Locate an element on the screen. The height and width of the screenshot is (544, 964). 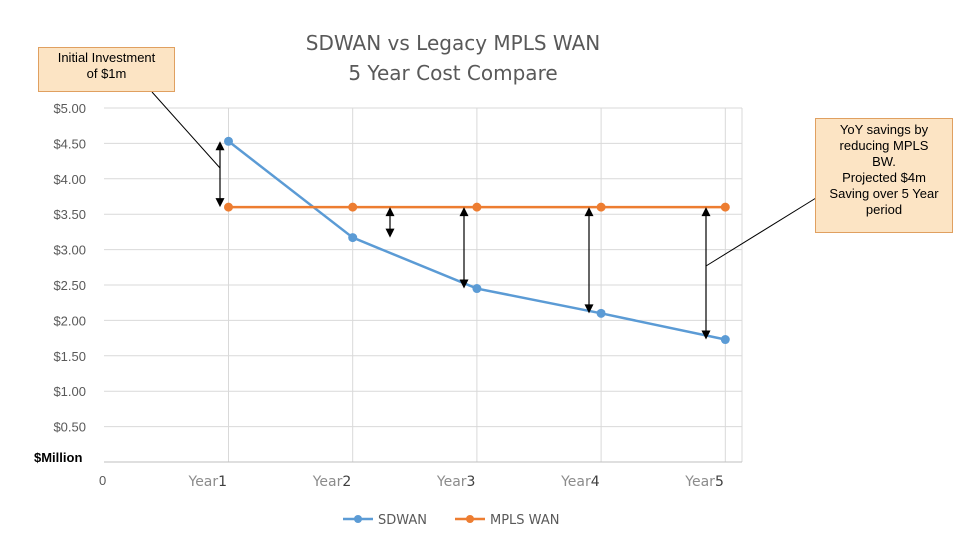
y-tick-label: $4.50 is located at coordinates (69, 143).